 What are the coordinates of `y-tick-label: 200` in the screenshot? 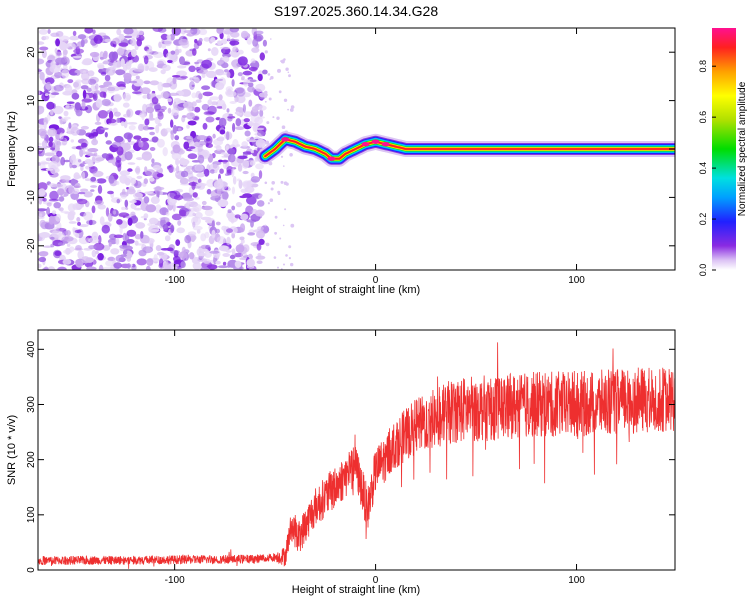 It's located at (31, 459).